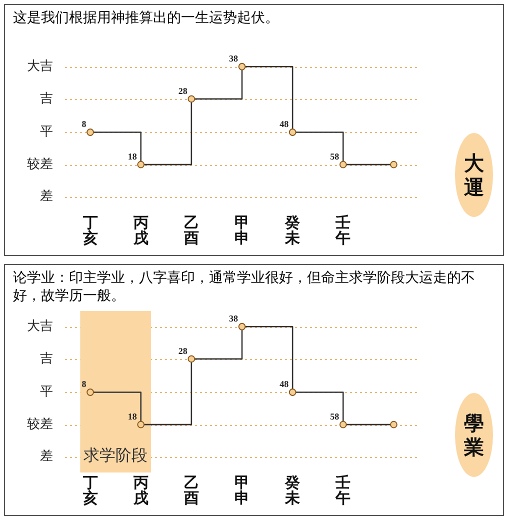 This screenshot has height=526, width=508. Describe the element at coordinates (474, 435) in the screenshot. I see `text: 學業` at that location.